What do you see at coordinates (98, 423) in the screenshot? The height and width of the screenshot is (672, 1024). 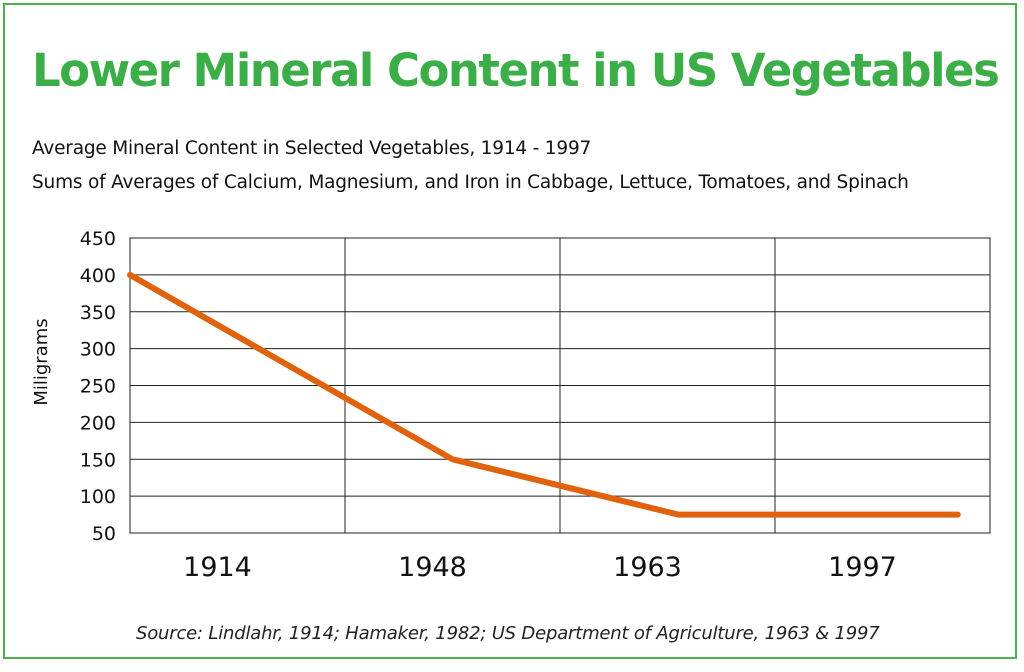 I see `y-tick-label: 200` at bounding box center [98, 423].